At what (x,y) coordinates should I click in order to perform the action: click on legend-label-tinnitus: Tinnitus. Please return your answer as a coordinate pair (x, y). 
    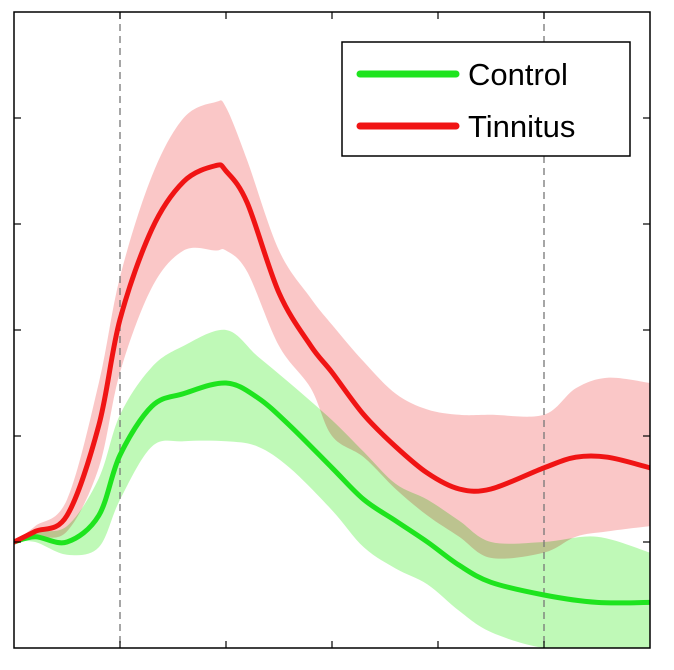
    Looking at the image, I should click on (521, 126).